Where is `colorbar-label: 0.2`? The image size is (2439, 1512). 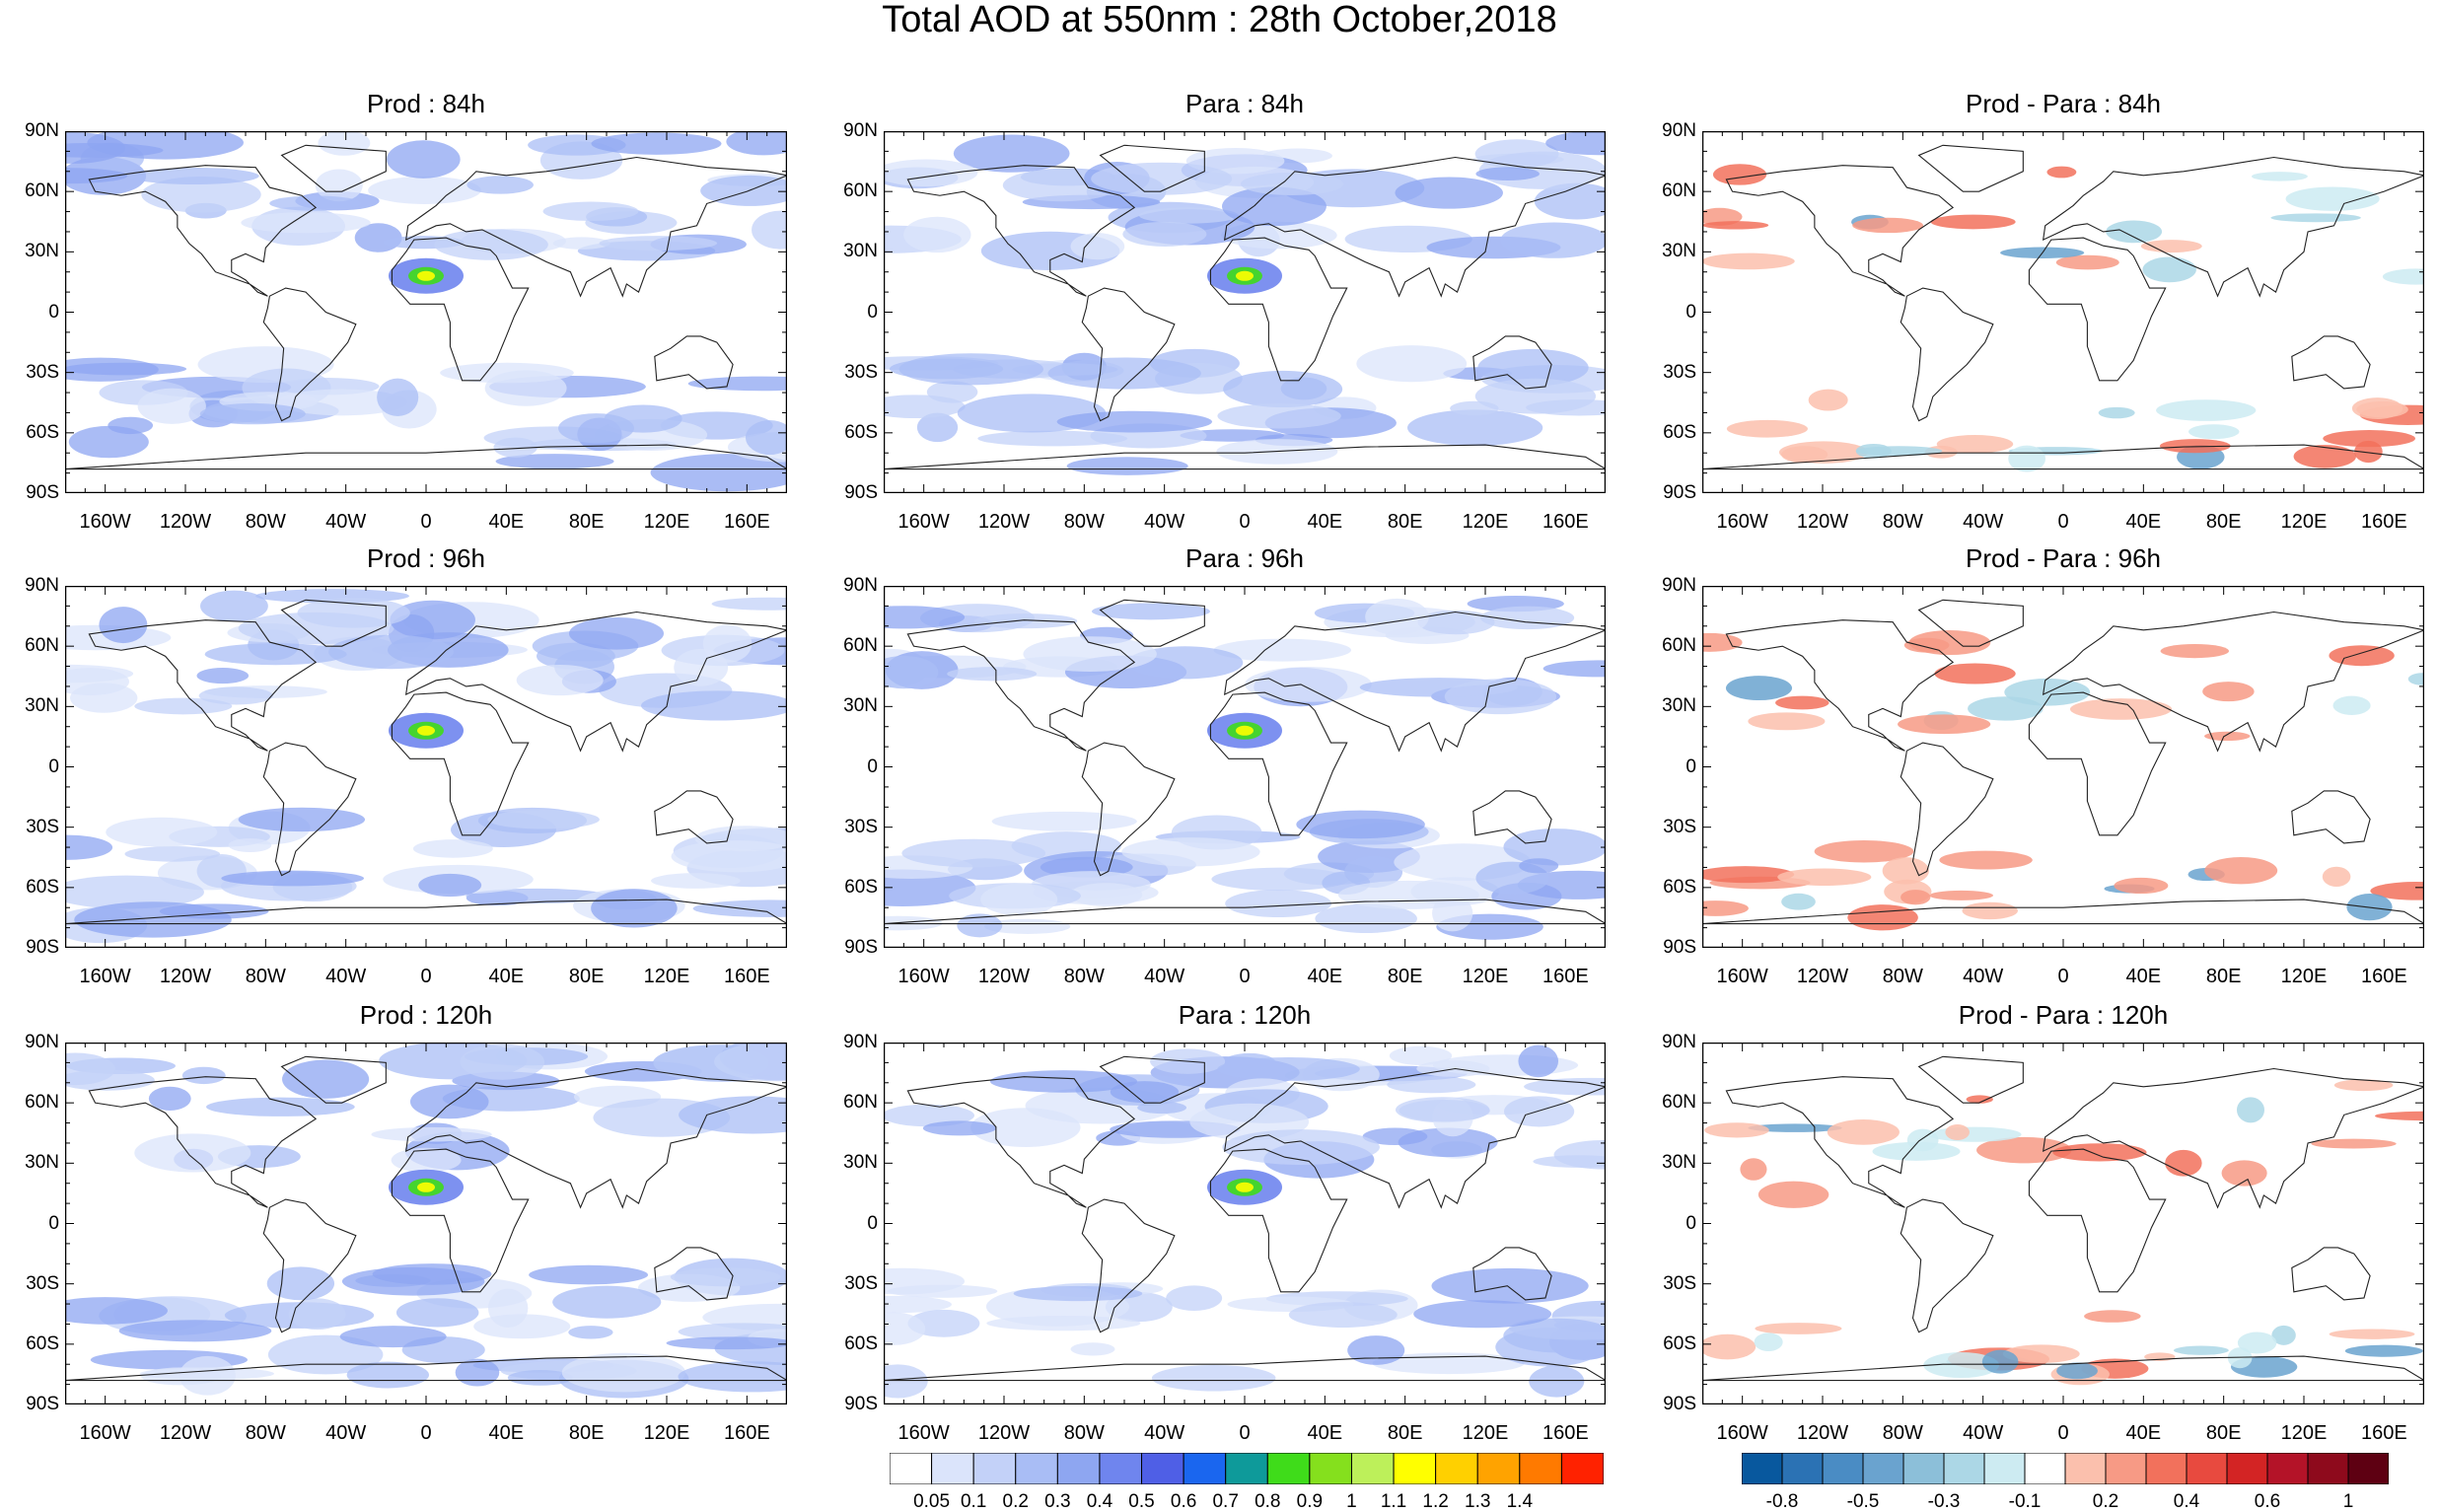
colorbar-label: 0.2 is located at coordinates (2106, 1501).